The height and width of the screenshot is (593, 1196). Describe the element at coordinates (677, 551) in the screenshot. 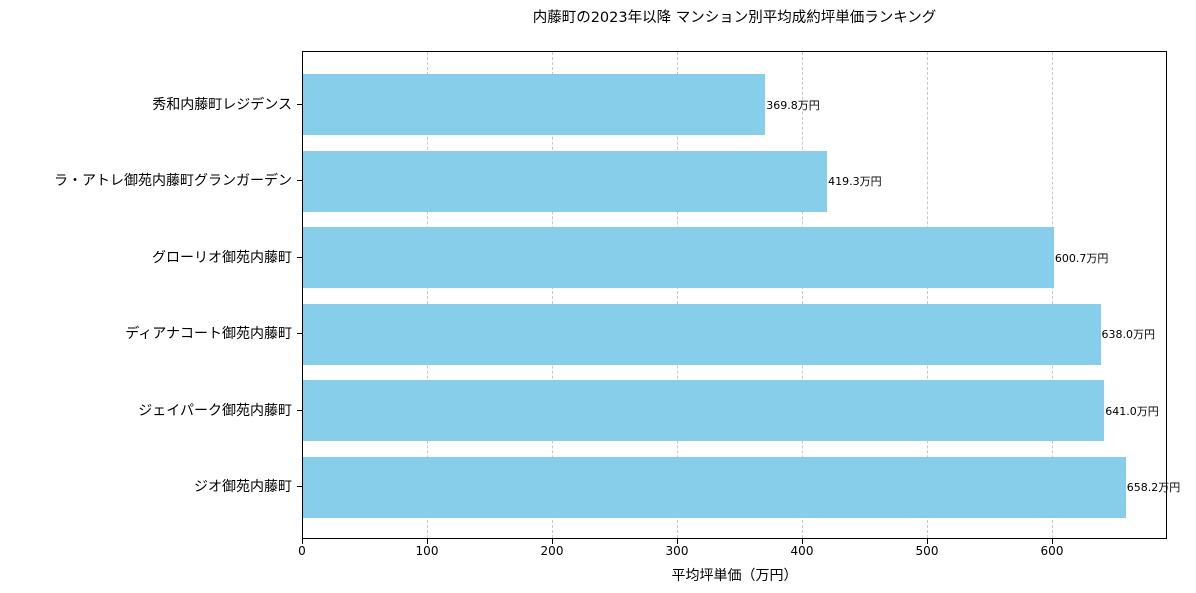

I see `x-tick-label: 300` at that location.